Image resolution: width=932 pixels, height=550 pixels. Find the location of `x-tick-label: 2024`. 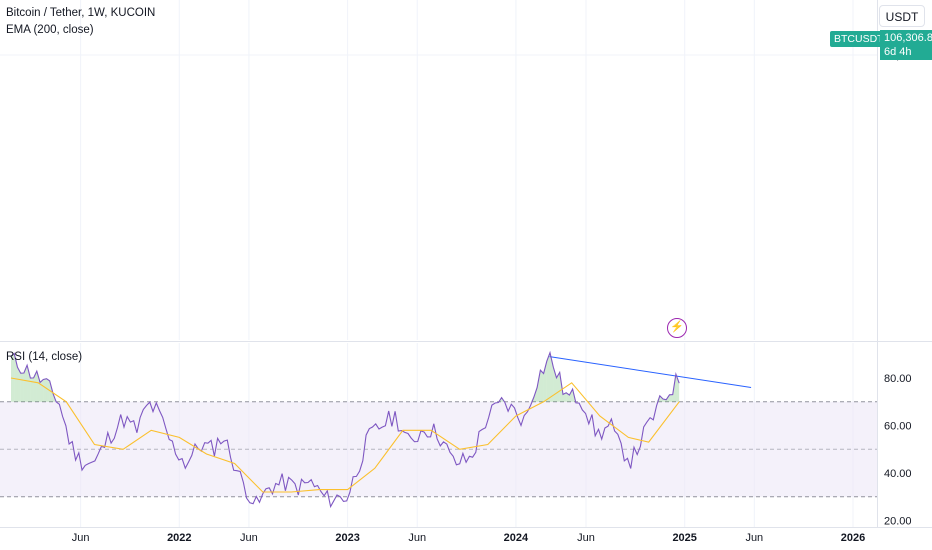

x-tick-label: 2024 is located at coordinates (516, 538).